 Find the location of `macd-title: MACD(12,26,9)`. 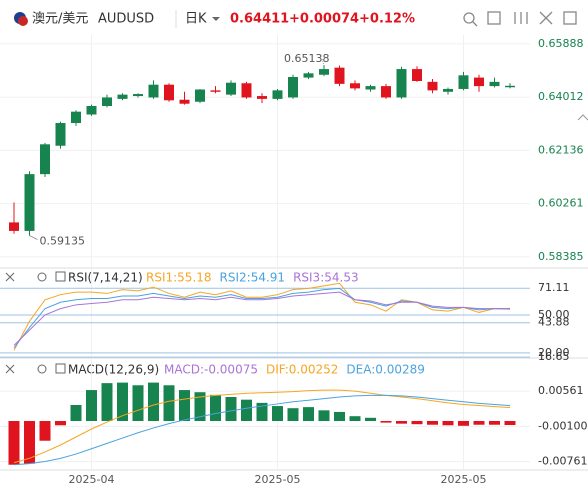

macd-title: MACD(12,26,9) is located at coordinates (113, 370).